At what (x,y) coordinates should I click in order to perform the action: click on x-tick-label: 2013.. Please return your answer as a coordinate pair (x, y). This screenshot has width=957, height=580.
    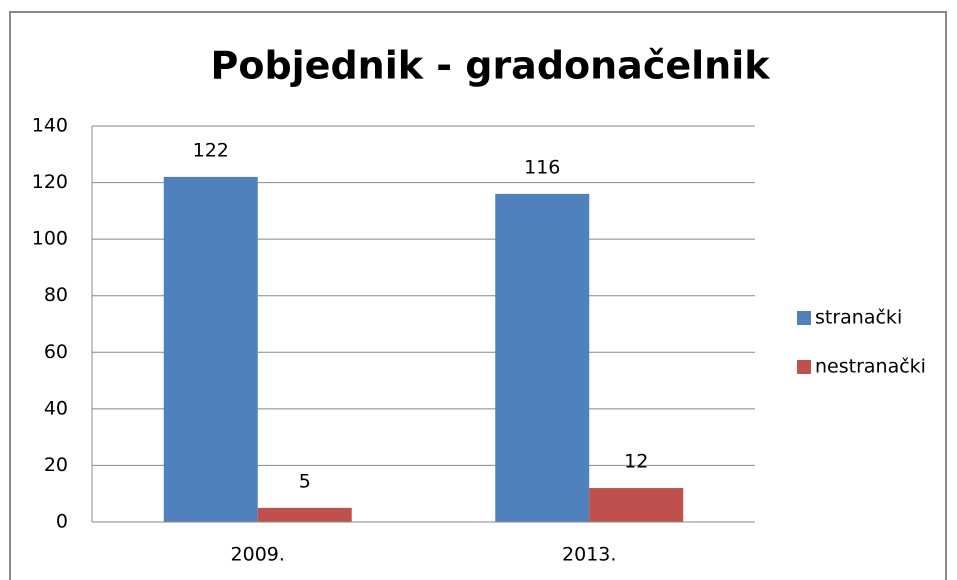
    Looking at the image, I should click on (589, 555).